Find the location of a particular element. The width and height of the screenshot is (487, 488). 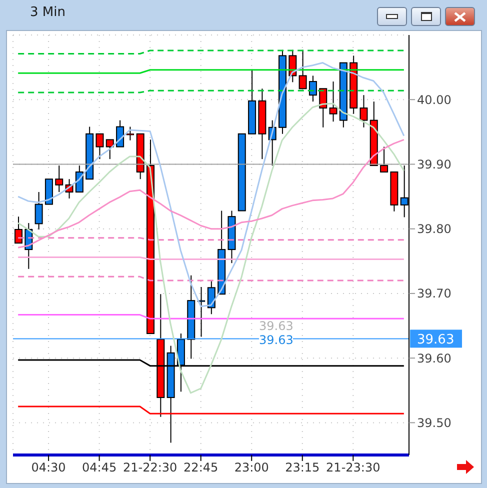

x-tick-label: 21-22:30 is located at coordinates (150, 467).